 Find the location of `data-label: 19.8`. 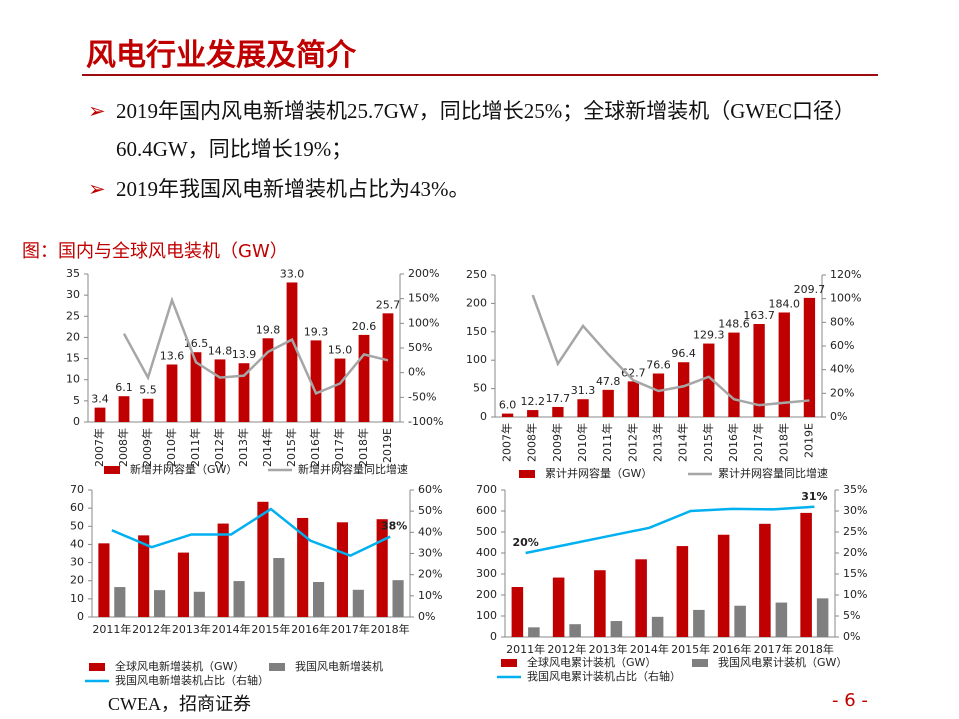

data-label: 19.8 is located at coordinates (268, 329).